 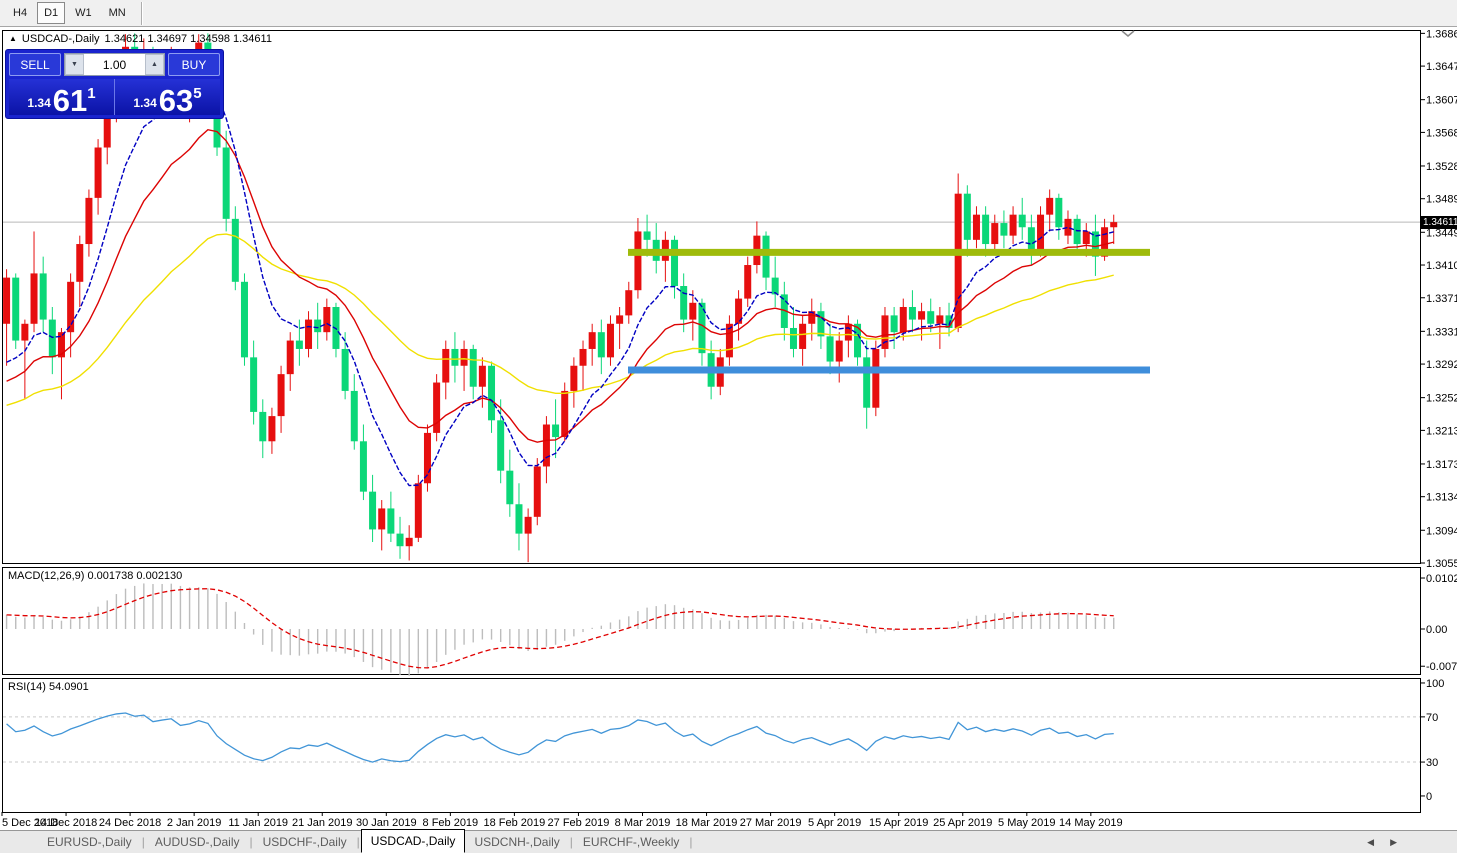 What do you see at coordinates (194, 64) in the screenshot?
I see `buy-button: BUY` at bounding box center [194, 64].